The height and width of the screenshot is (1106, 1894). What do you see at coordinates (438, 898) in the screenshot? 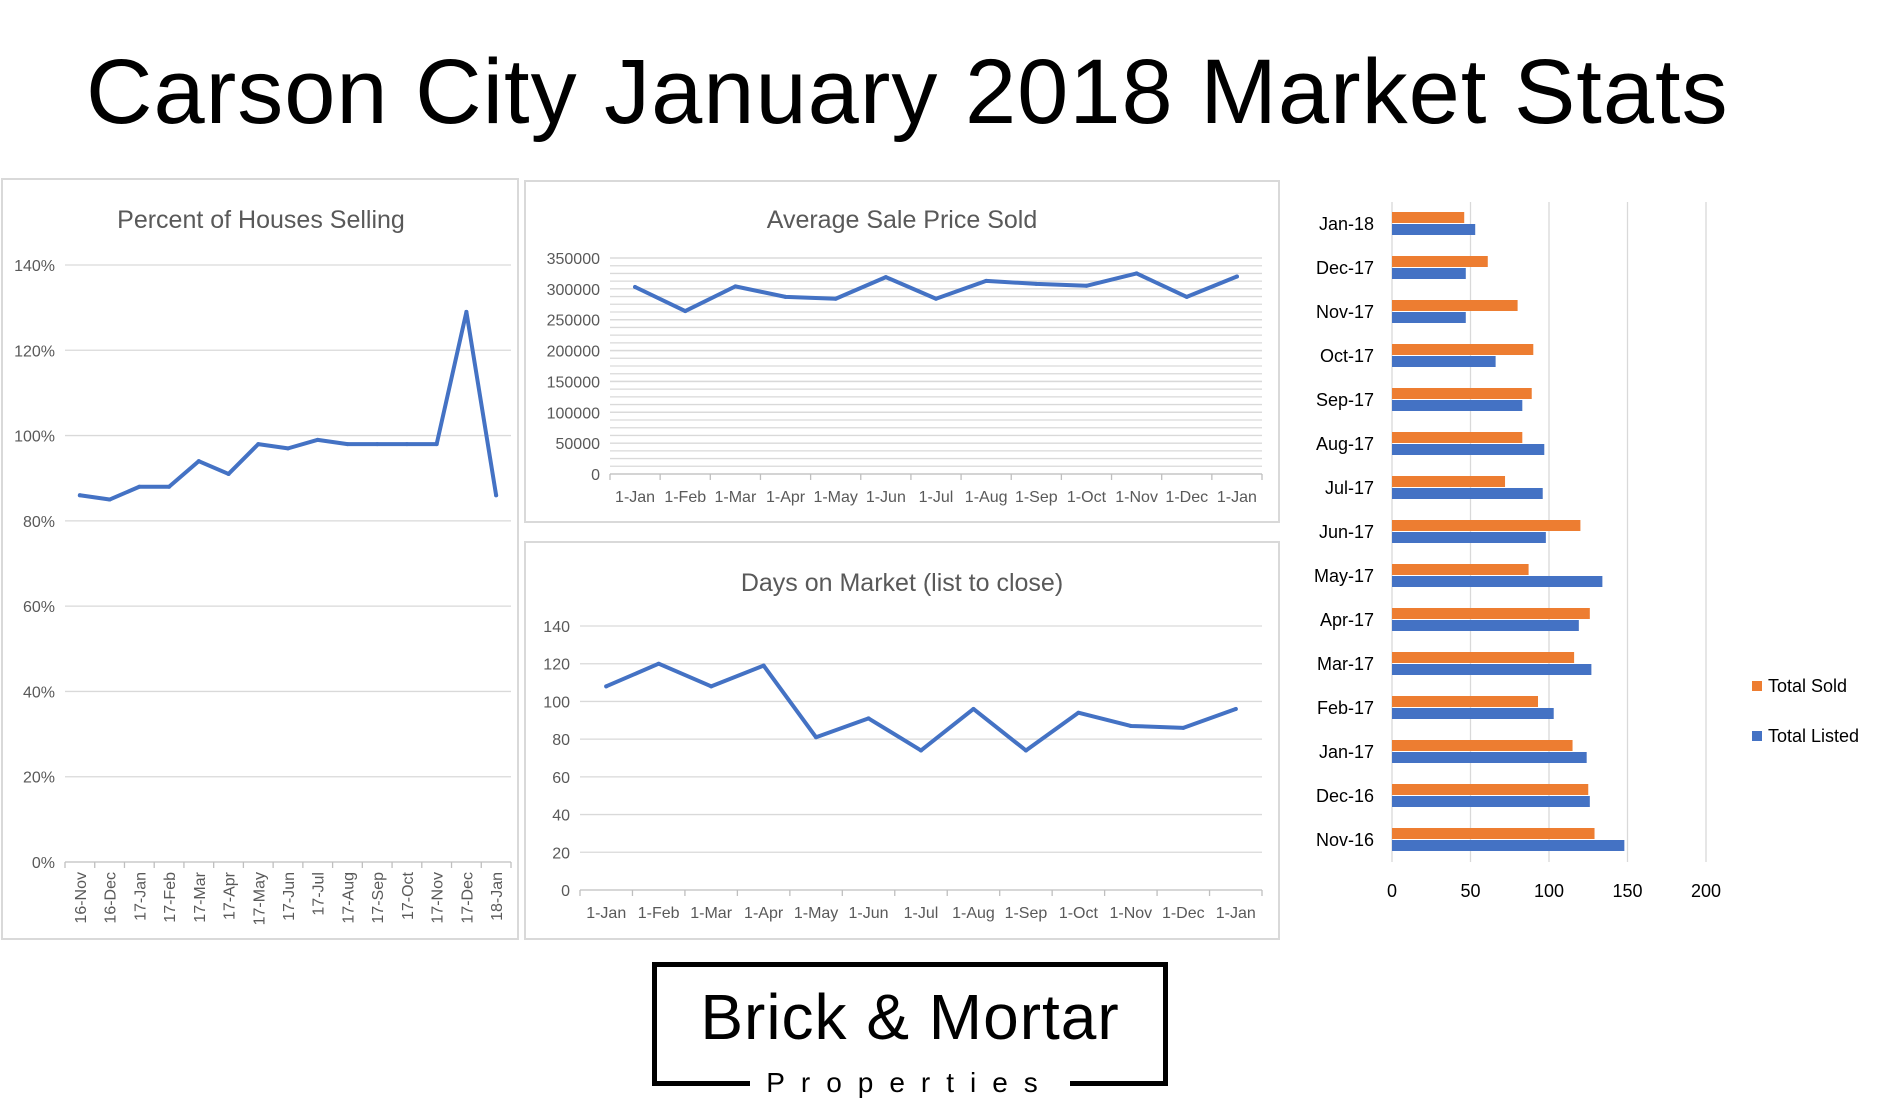
I see `x-tick-label: 17-Nov` at bounding box center [438, 898].